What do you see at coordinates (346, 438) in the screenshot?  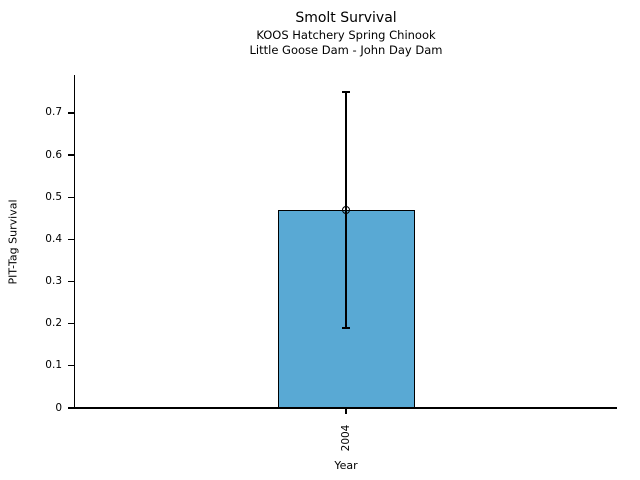 I see `x-tick-label: 2004` at bounding box center [346, 438].